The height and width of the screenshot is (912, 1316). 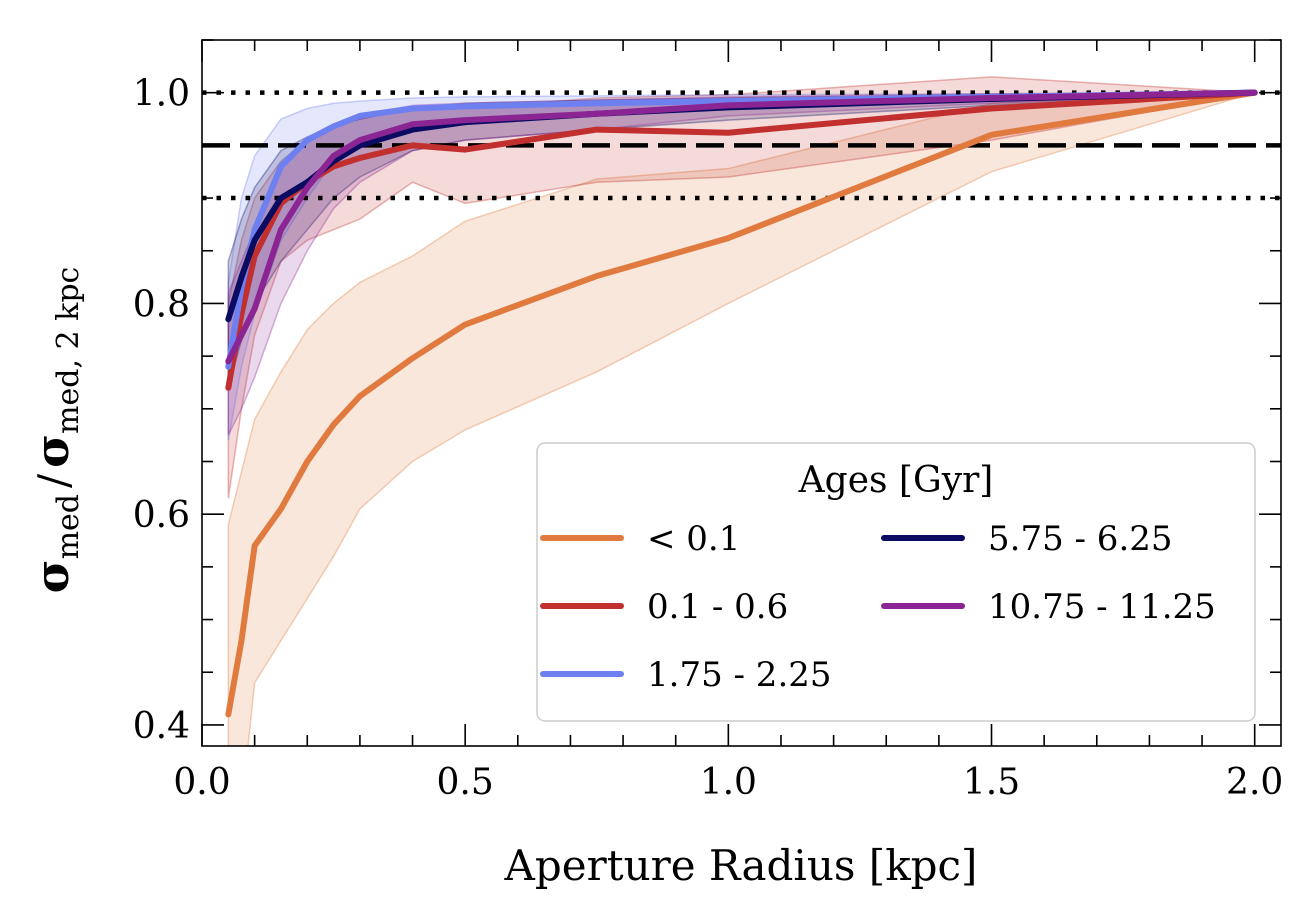 I want to click on y-label-slash: /, so click(x=53, y=480).